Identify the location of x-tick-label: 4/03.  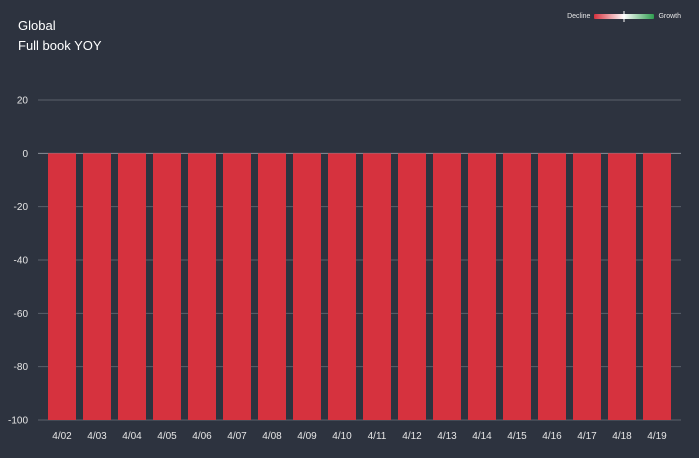
(97, 436).